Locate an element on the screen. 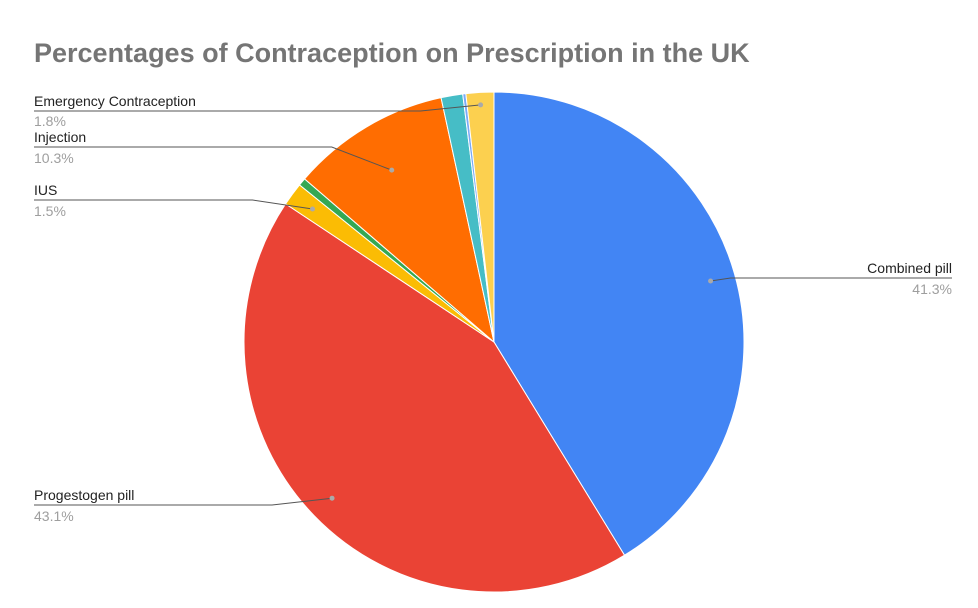 This screenshot has height=608, width=978. leader-line-progestogen-pill is located at coordinates (183, 501).